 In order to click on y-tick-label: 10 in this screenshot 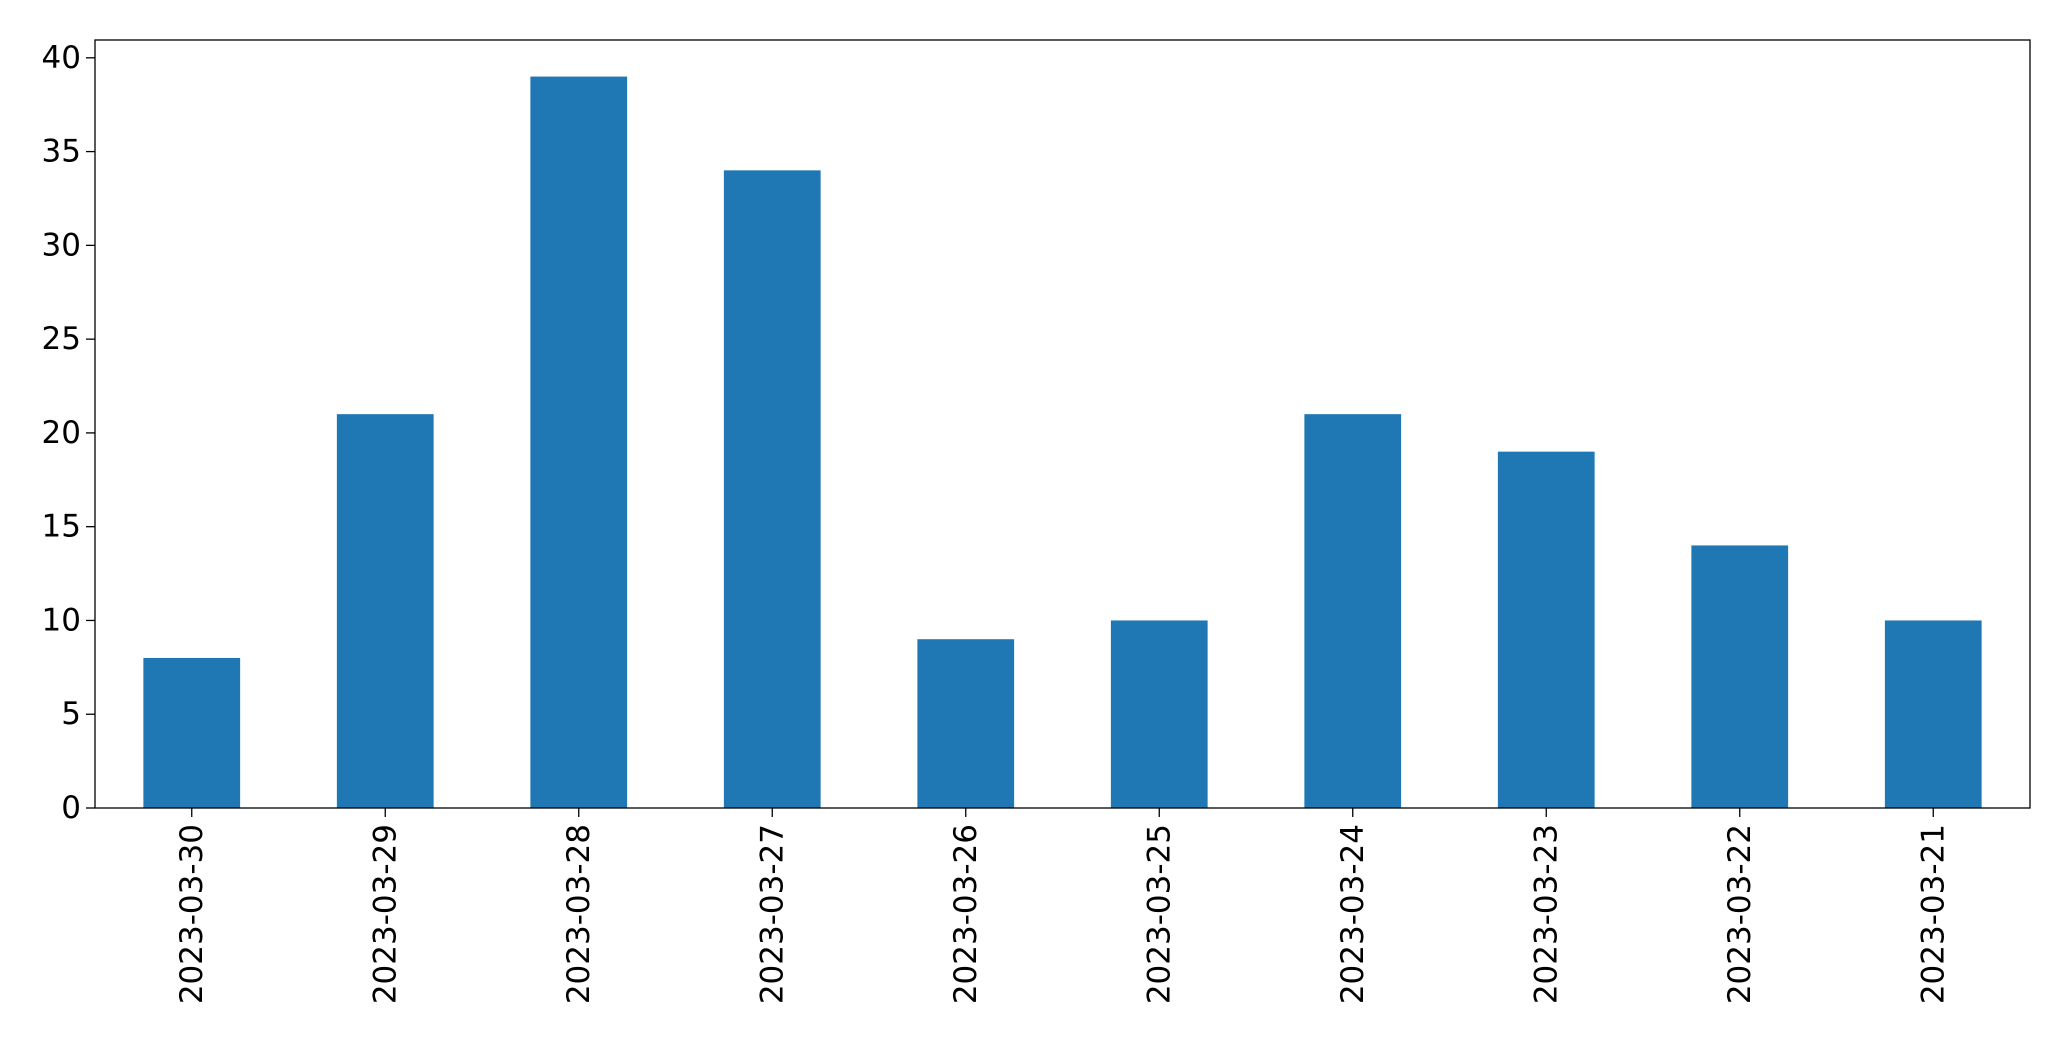, I will do `click(61, 620)`.